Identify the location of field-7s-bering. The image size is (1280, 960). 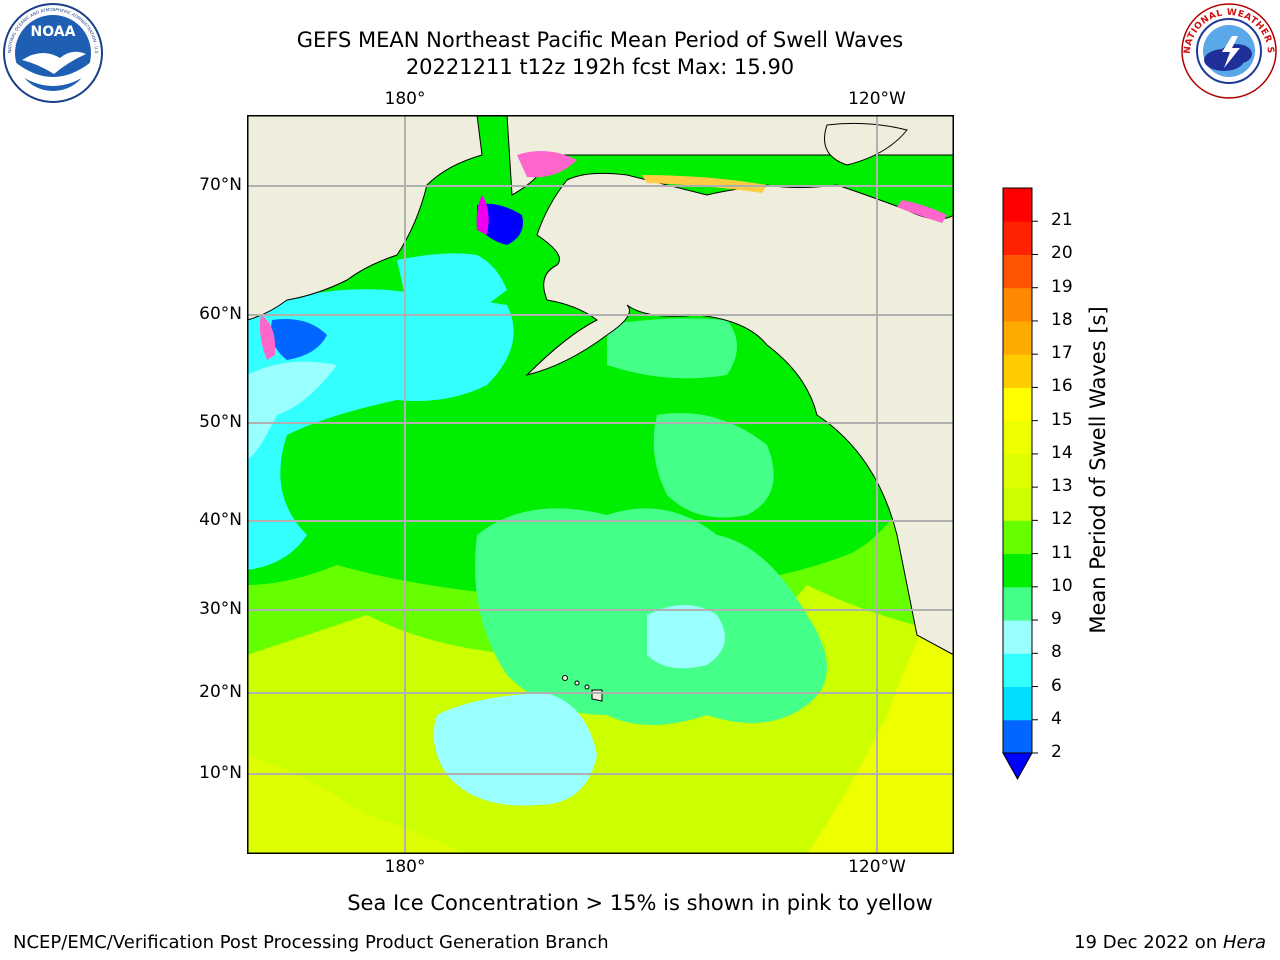
(452, 281).